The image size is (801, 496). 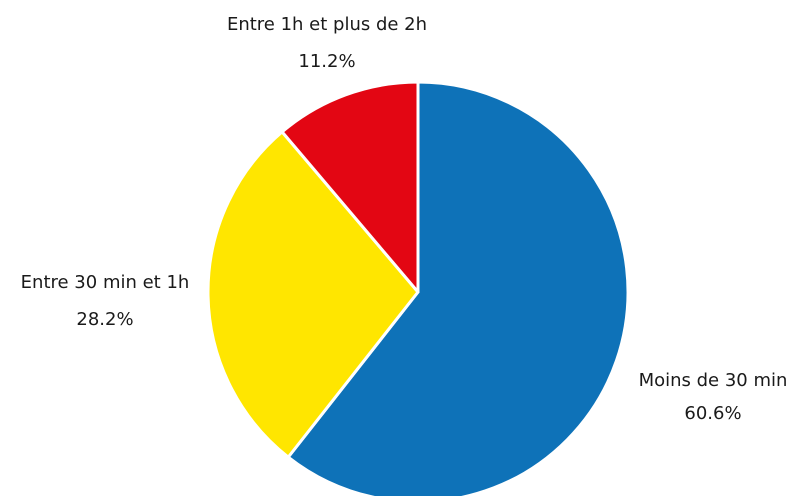 What do you see at coordinates (327, 24) in the screenshot?
I see `slice-label: Entre 1h et plus de 2h` at bounding box center [327, 24].